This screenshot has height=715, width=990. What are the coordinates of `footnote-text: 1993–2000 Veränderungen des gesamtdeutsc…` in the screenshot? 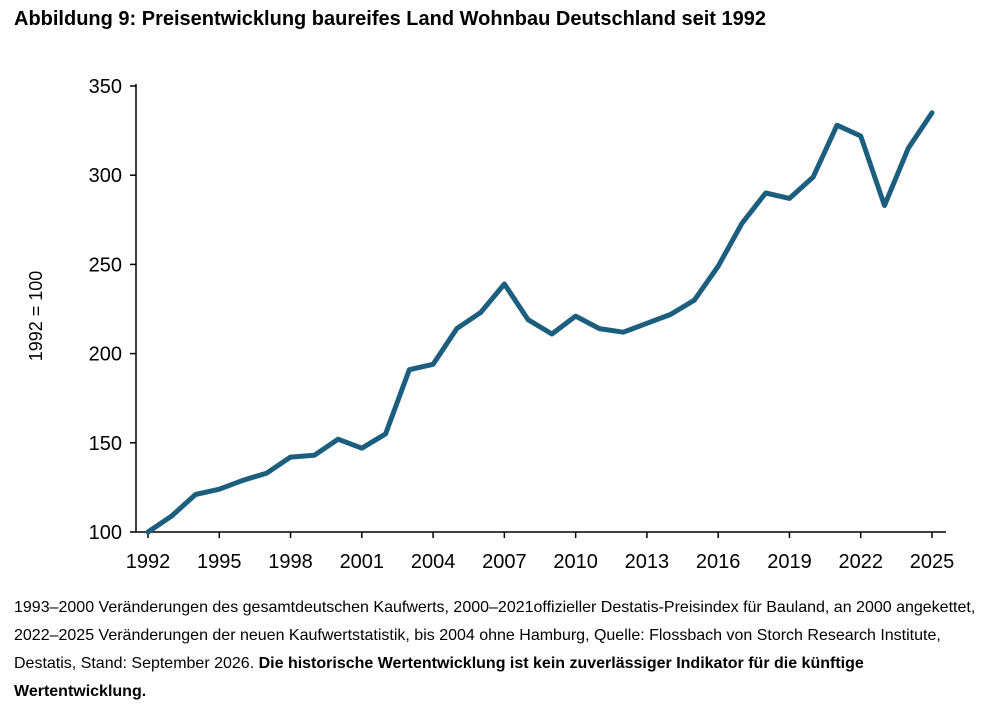 It's located at (495, 635).